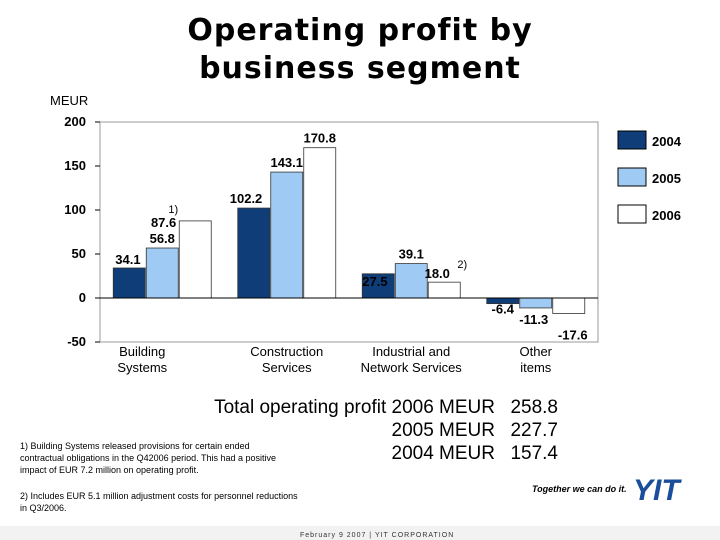 Image resolution: width=720 pixels, height=540 pixels. I want to click on data-label-2004: -6.4, so click(503, 309).